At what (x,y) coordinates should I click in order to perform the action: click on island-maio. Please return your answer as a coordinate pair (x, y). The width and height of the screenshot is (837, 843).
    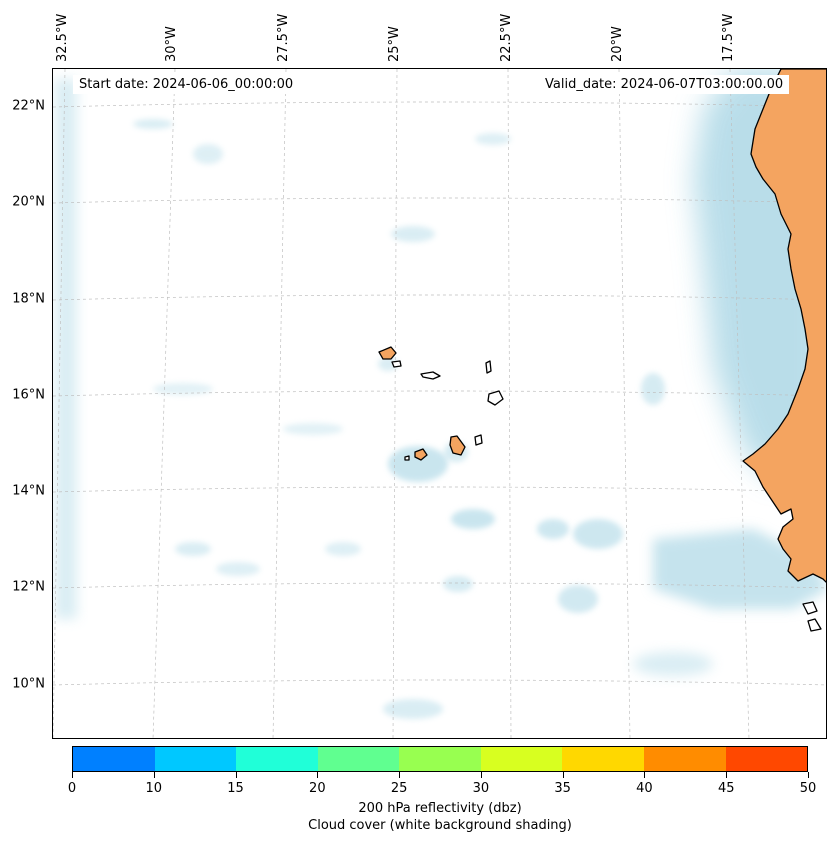
    Looking at the image, I should click on (478, 440).